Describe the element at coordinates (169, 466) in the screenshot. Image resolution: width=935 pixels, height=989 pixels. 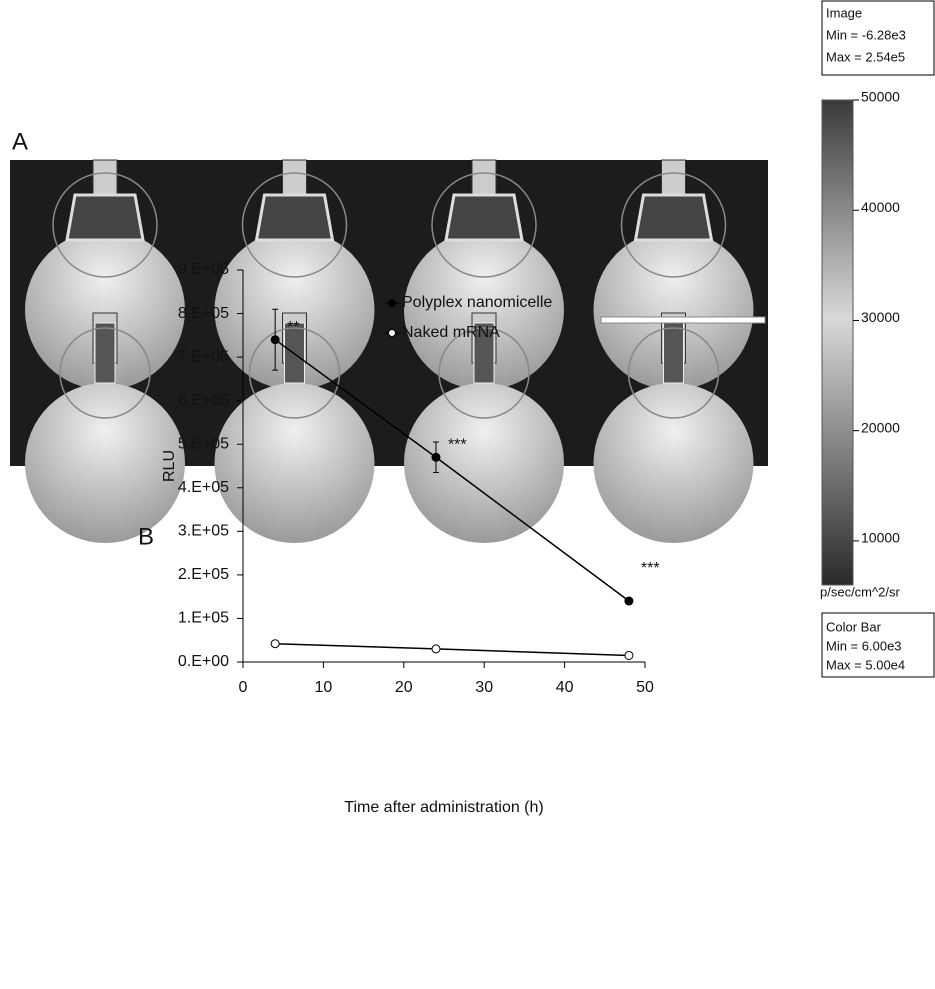
I see `y-axis-label: RLU` at that location.